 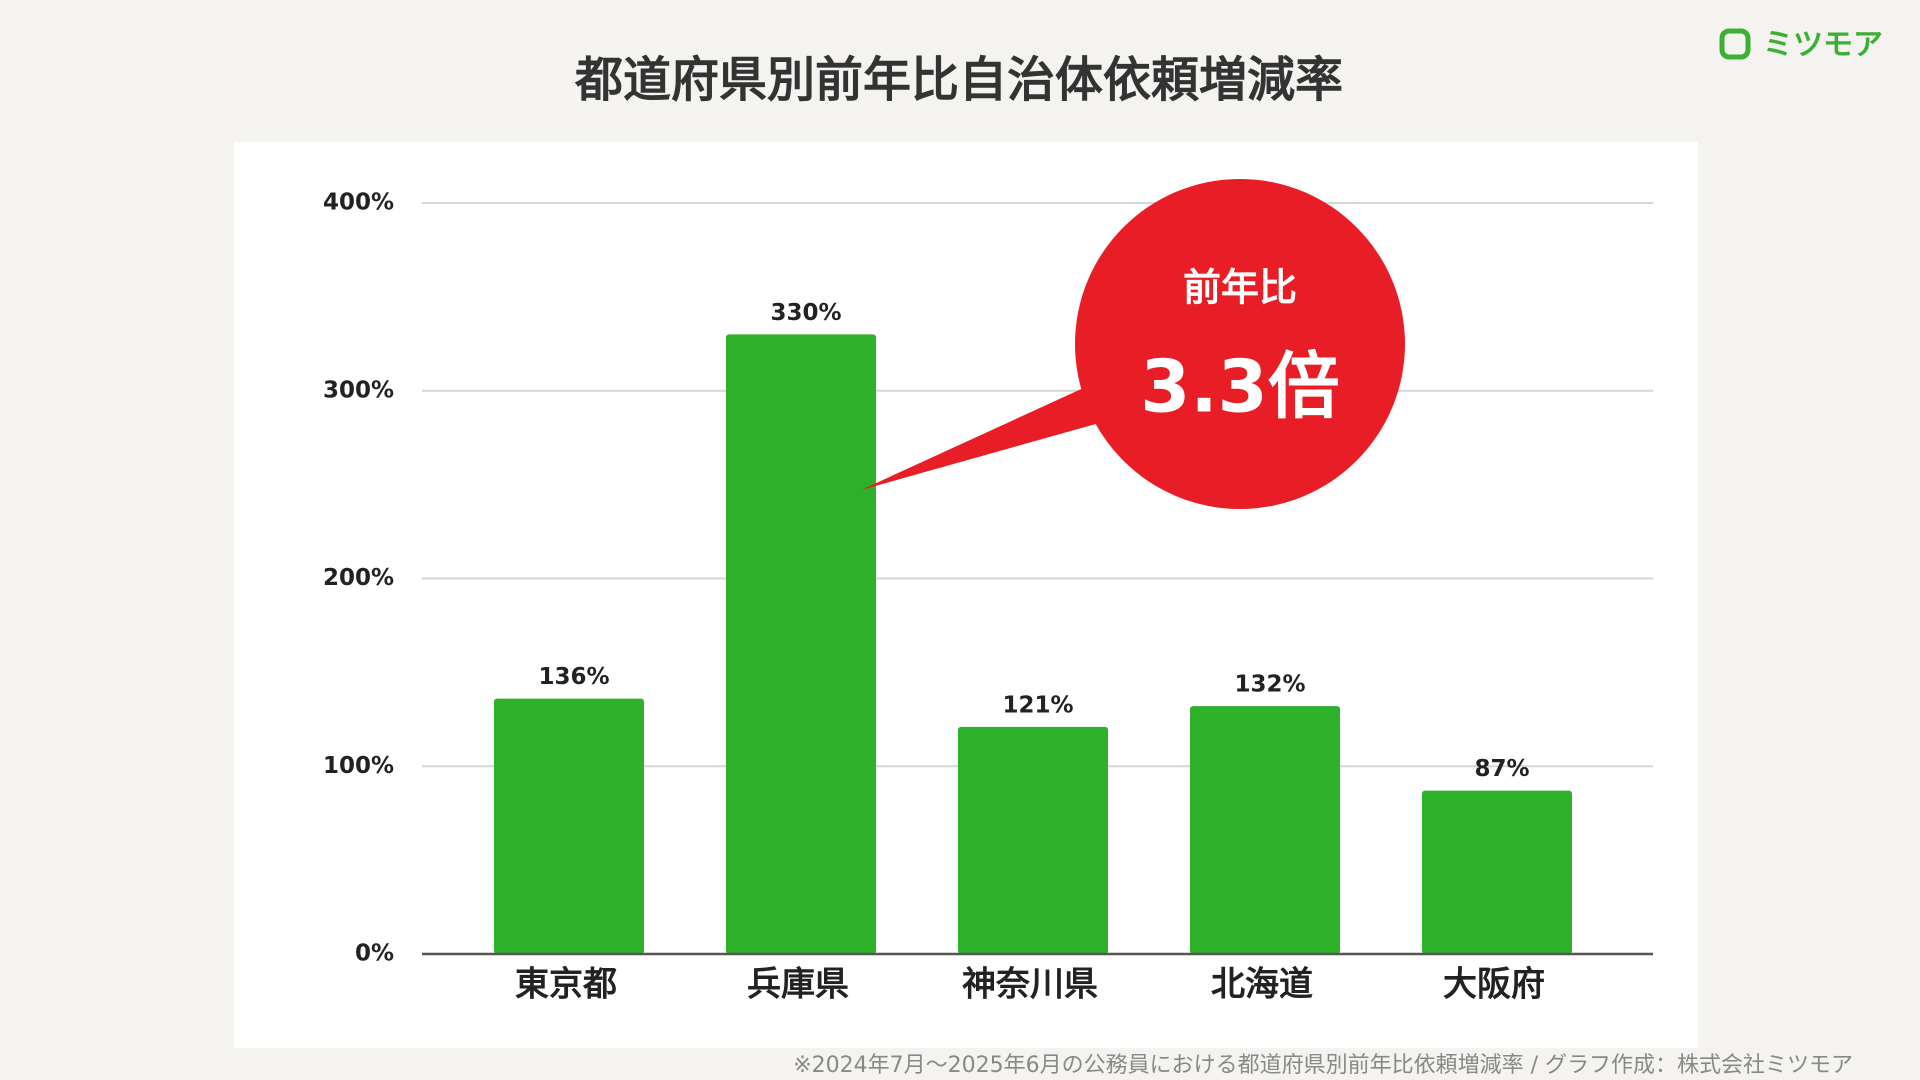 I want to click on callout-circle, so click(x=1240, y=344).